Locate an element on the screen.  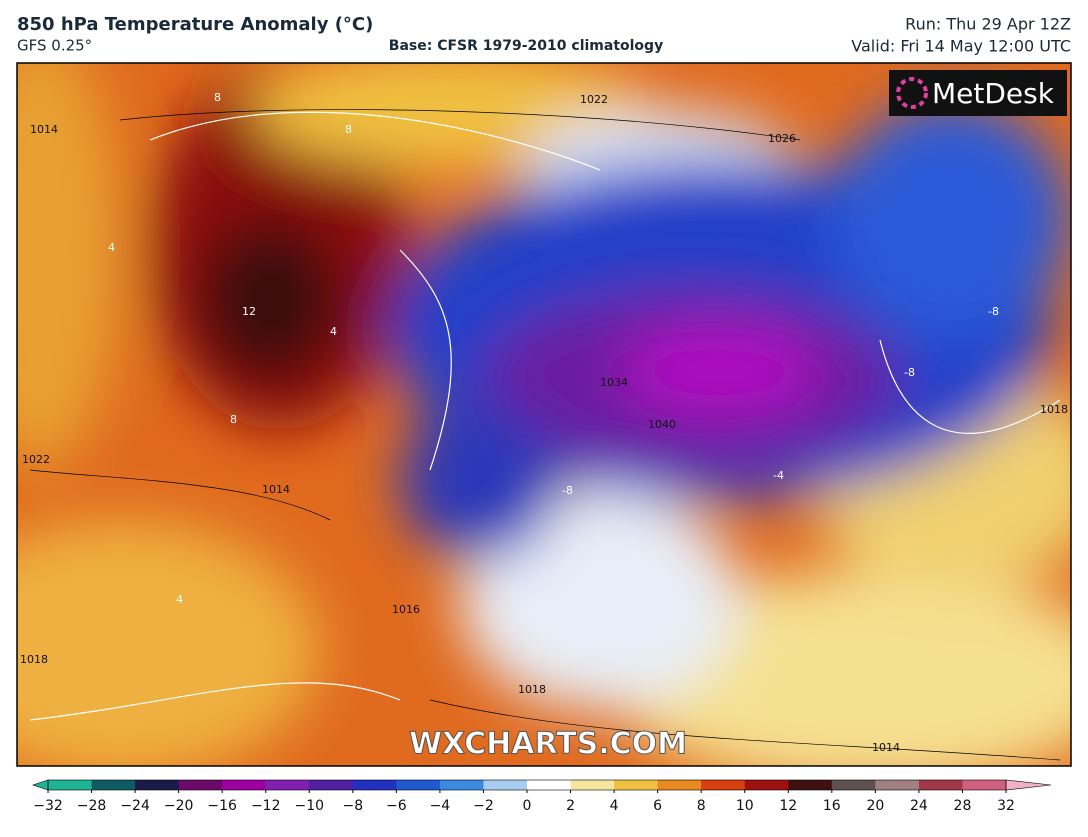
colorbar-tick-label: 4 is located at coordinates (614, 806).